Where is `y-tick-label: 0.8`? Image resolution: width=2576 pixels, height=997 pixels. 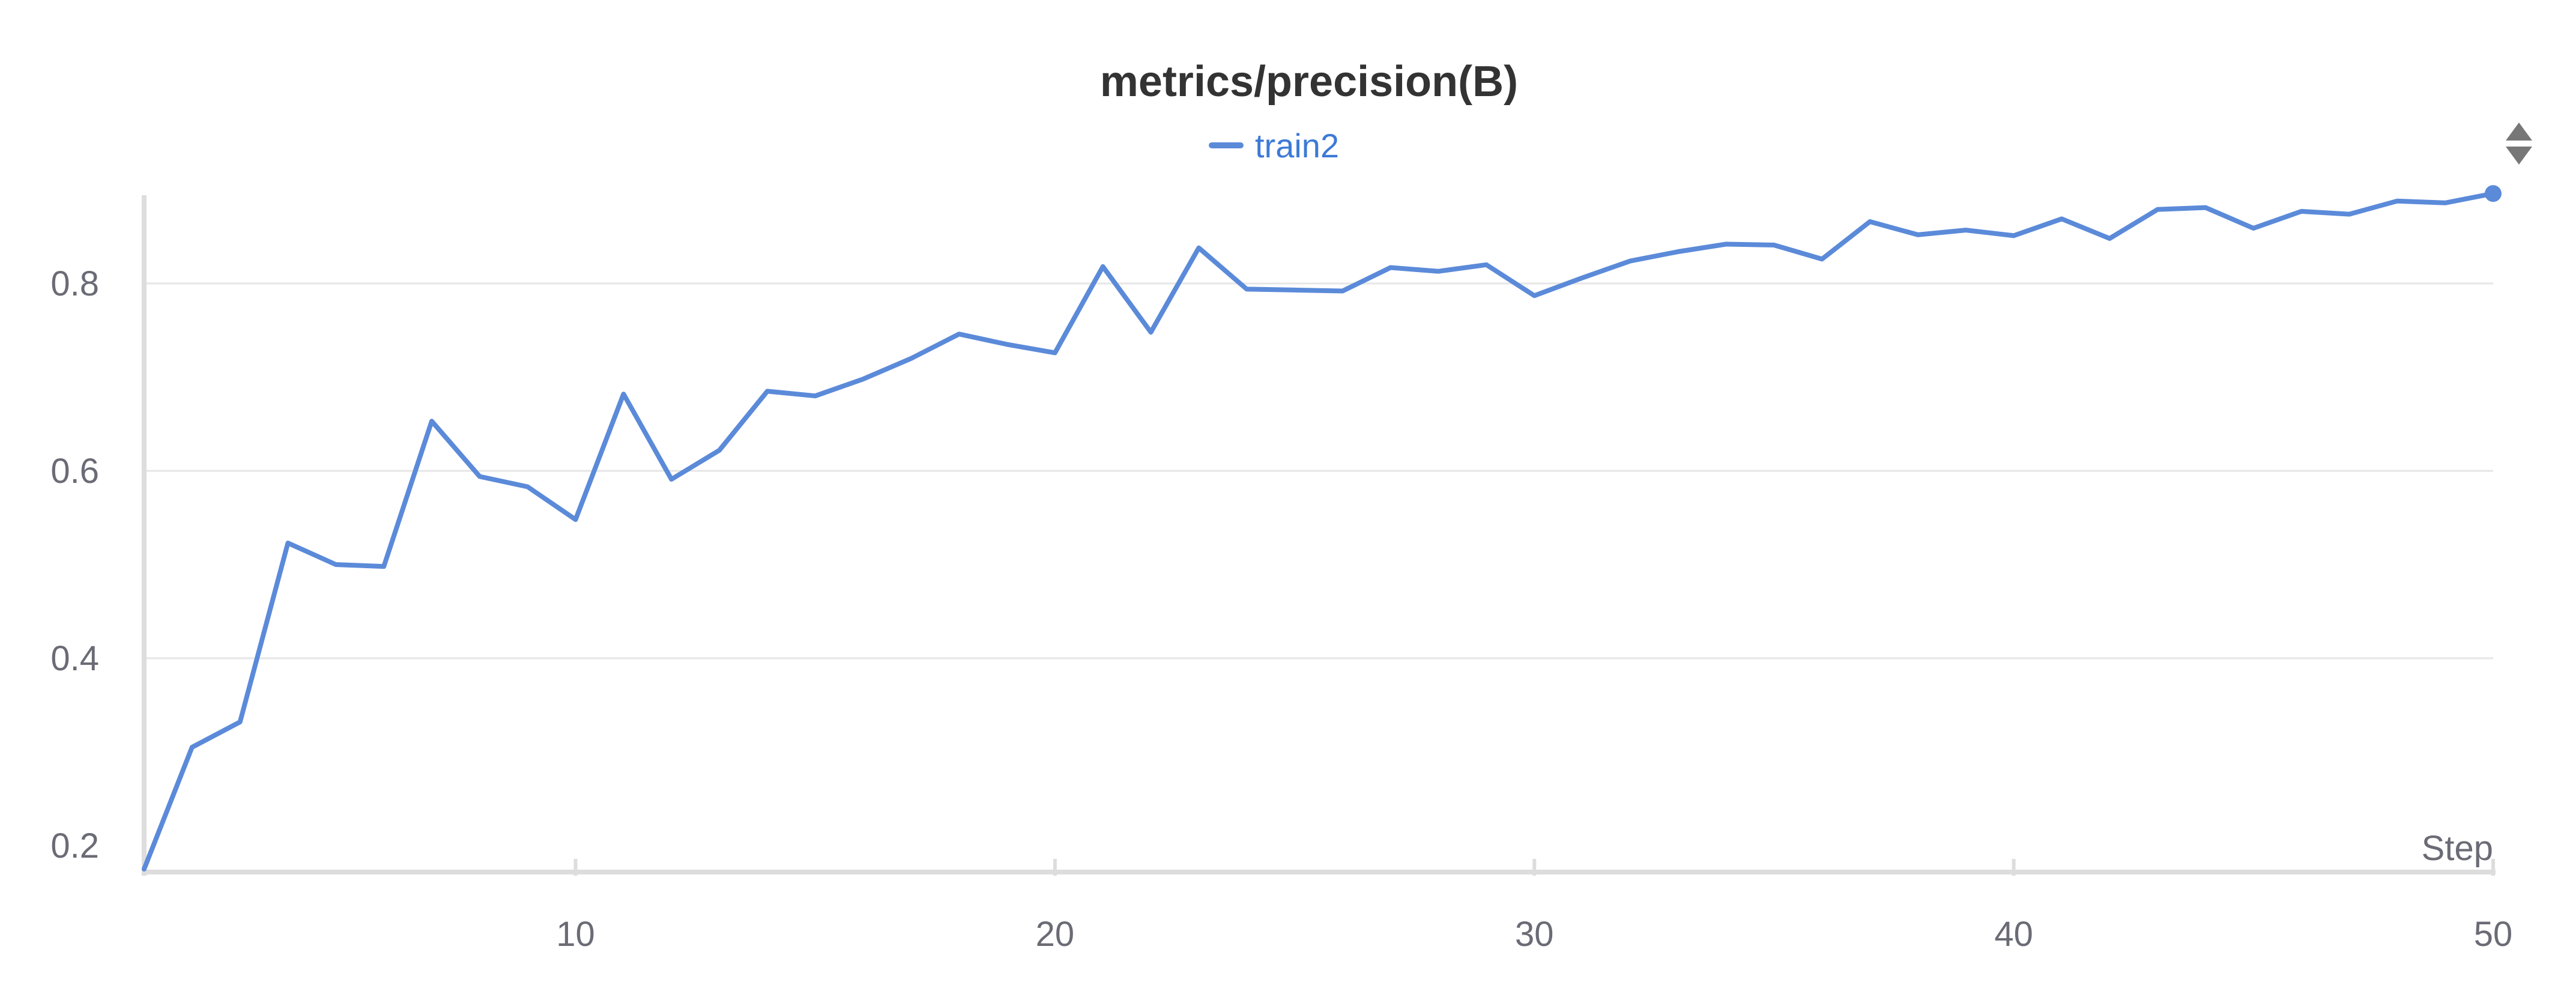
y-tick-label: 0.8 is located at coordinates (74, 284).